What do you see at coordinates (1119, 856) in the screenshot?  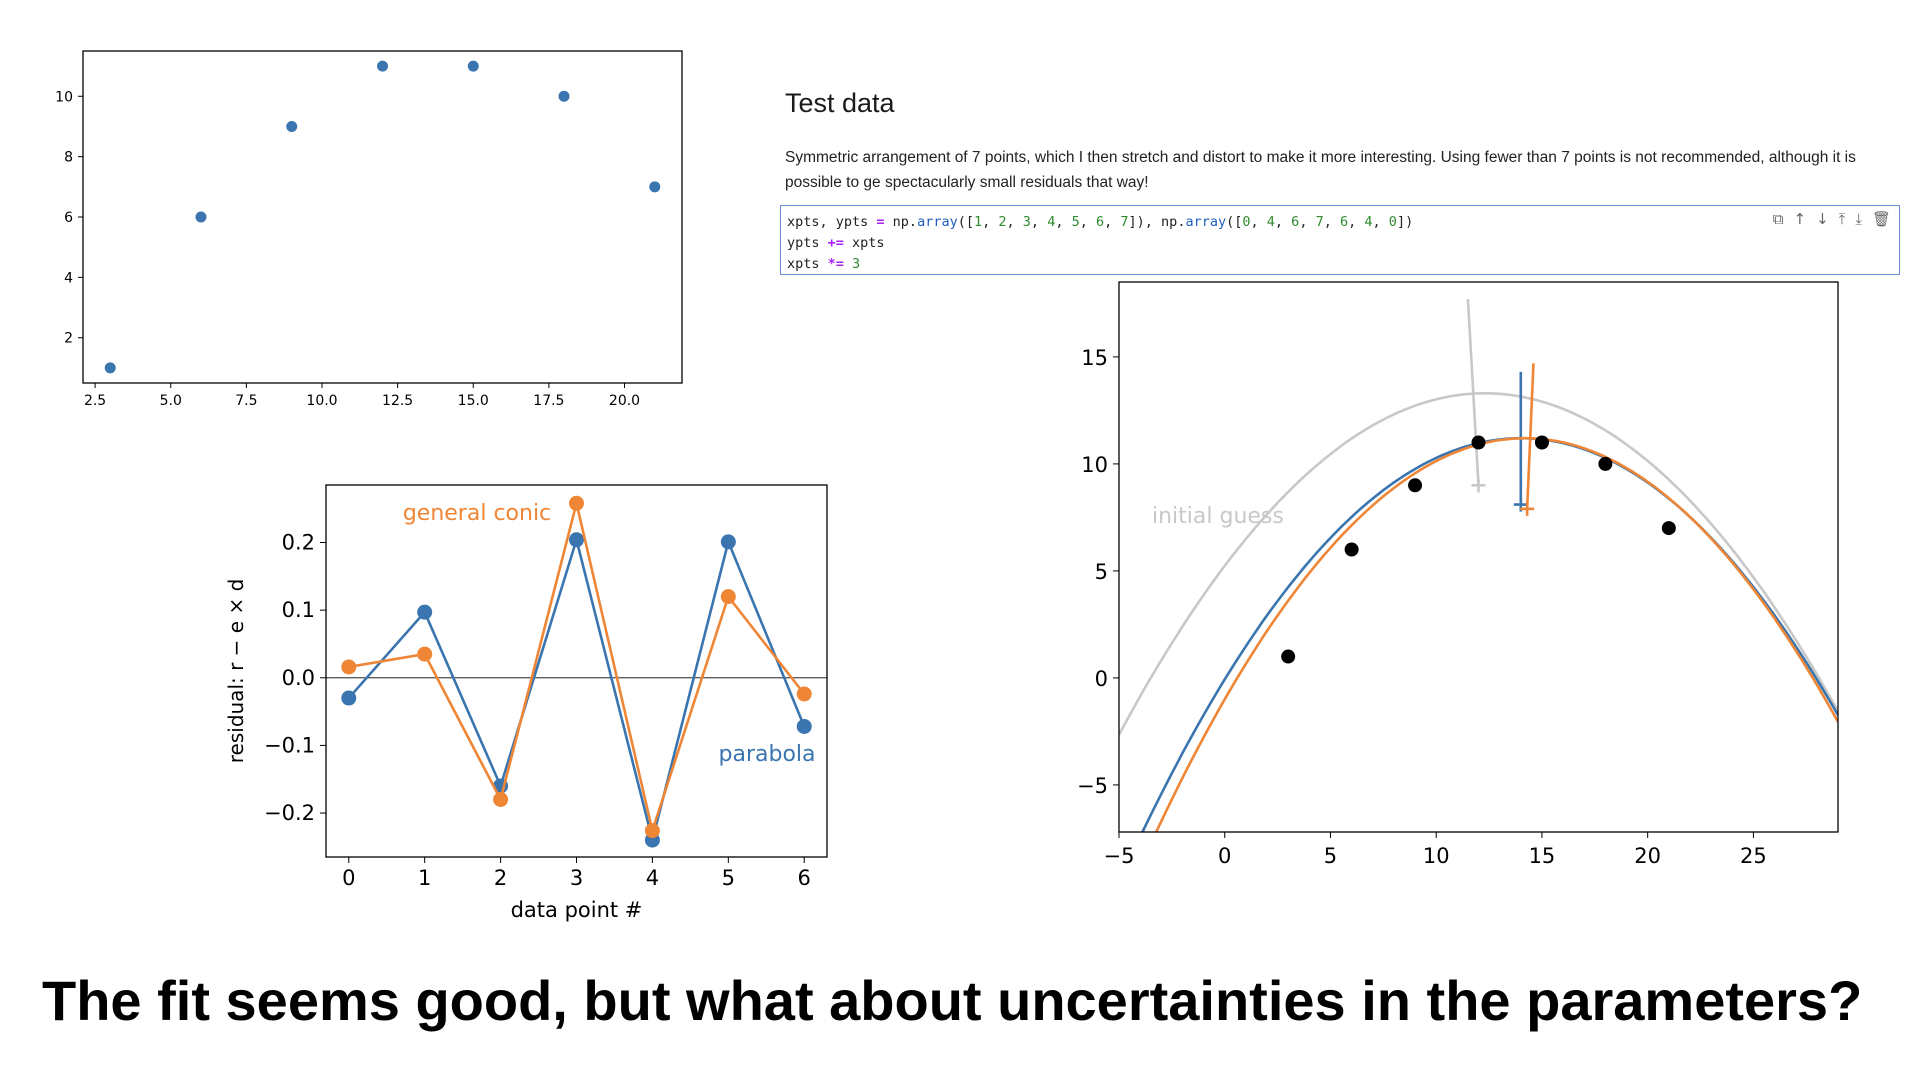 I see `fit-x-tick-label: −5` at bounding box center [1119, 856].